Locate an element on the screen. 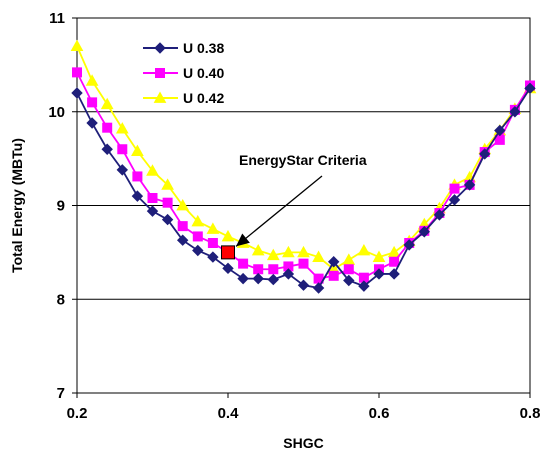 The height and width of the screenshot is (460, 550). x-tick-label: 0.4 is located at coordinates (229, 413).